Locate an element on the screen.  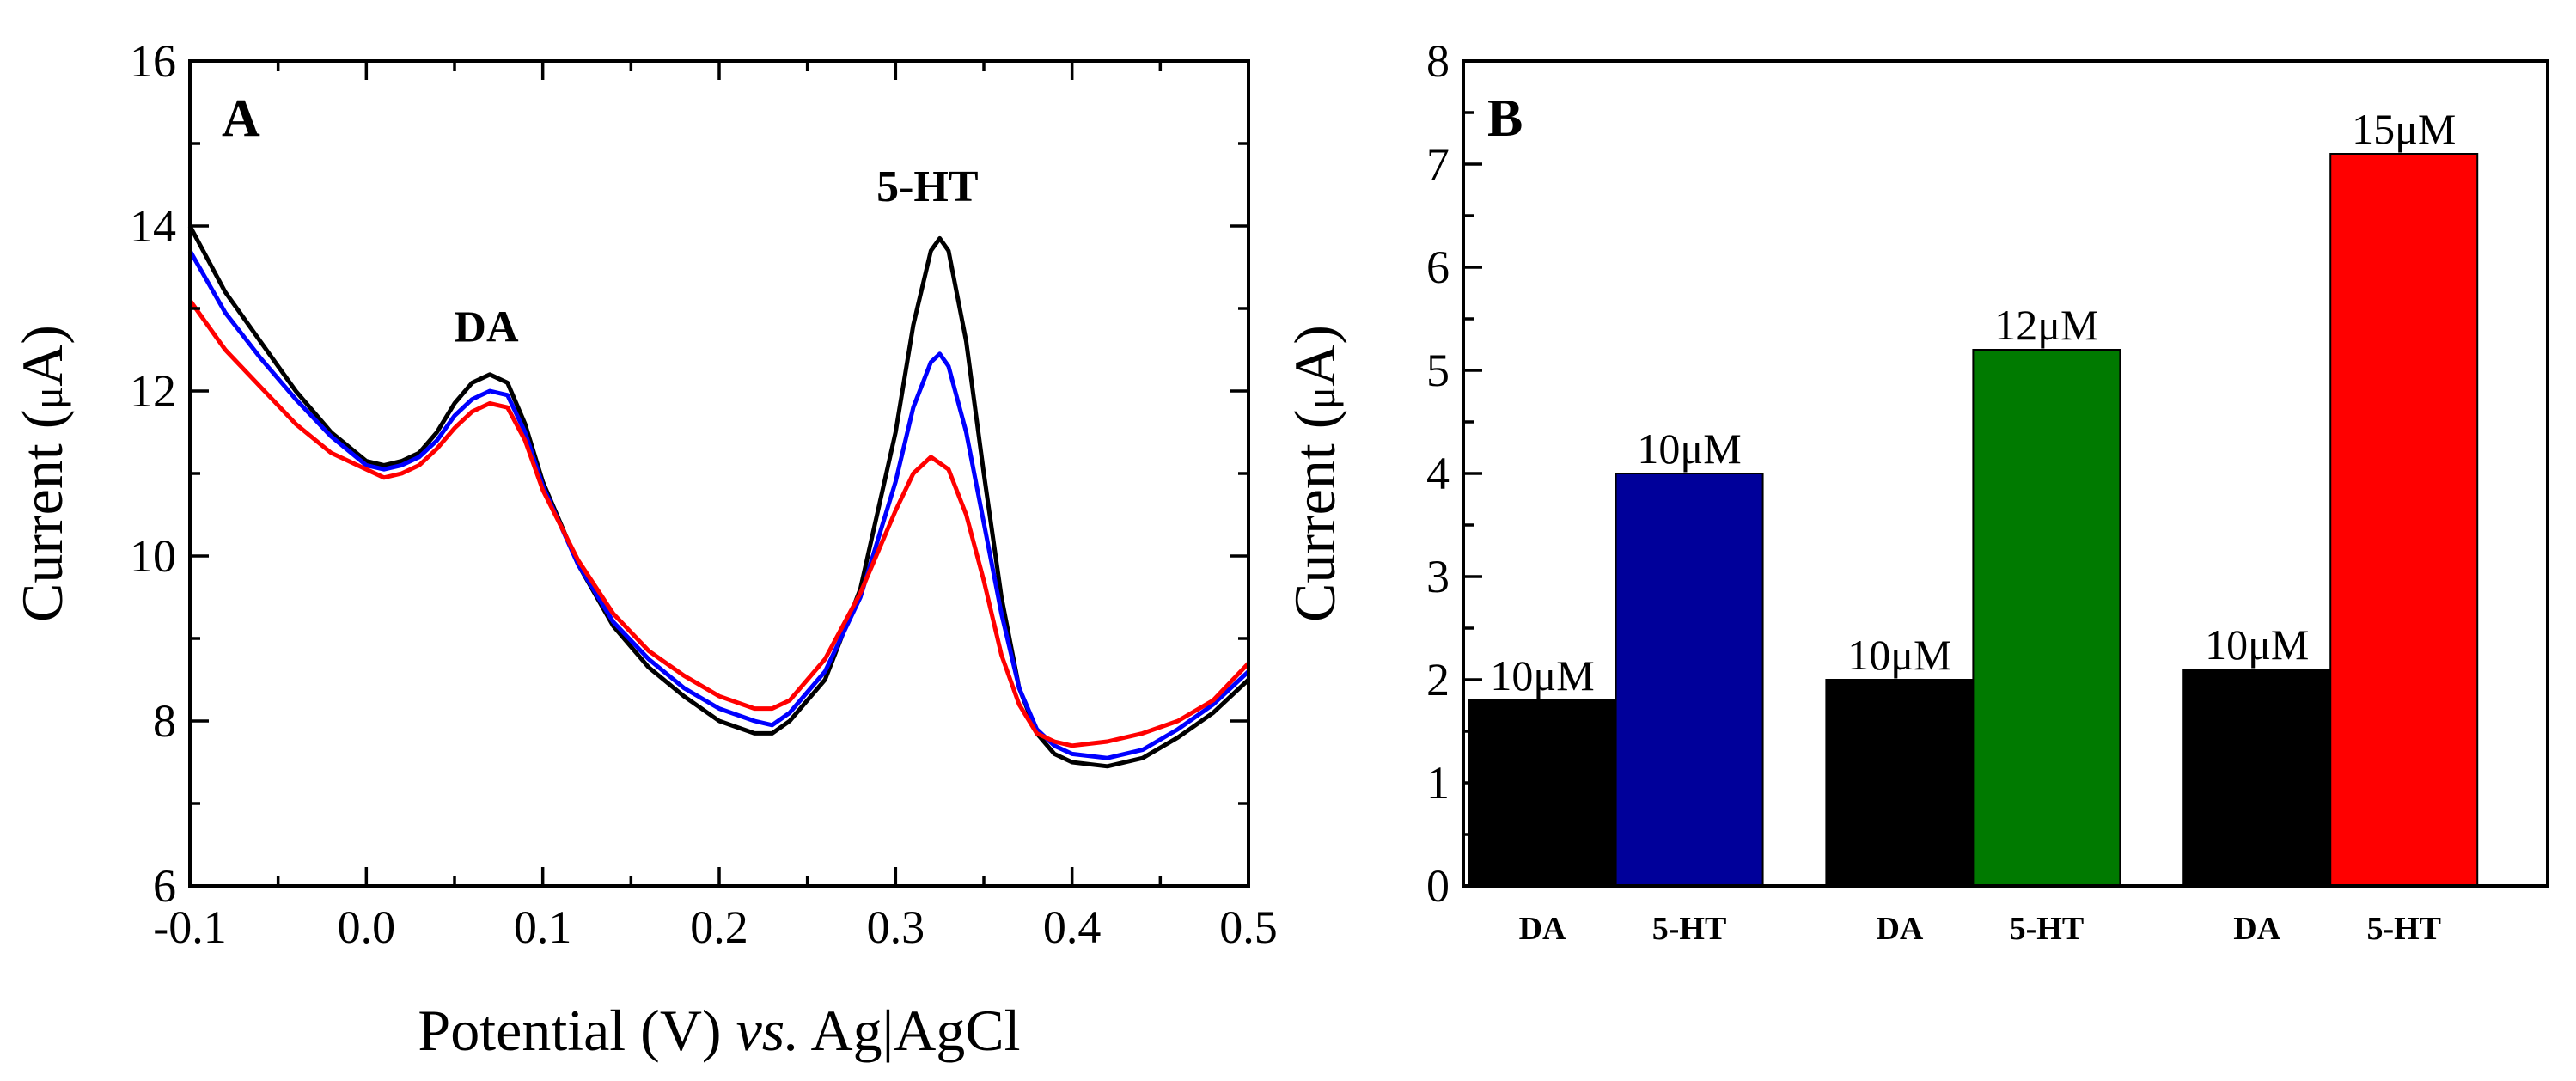
peak-label: 5-HT is located at coordinates (927, 186).